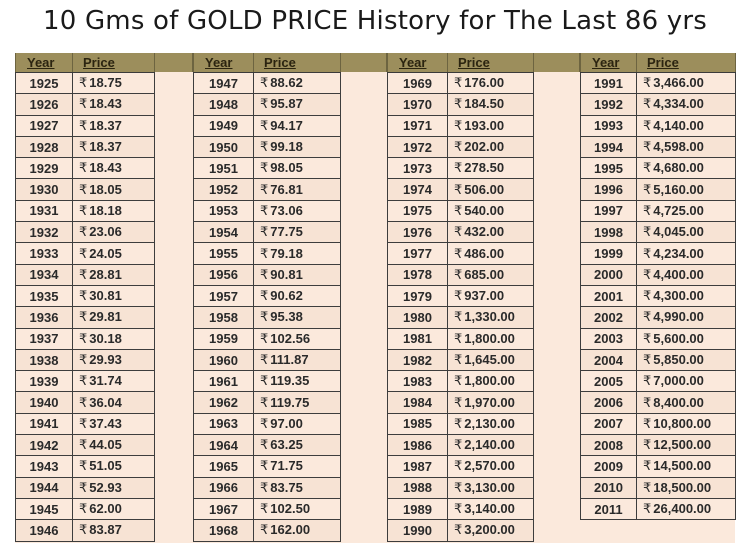 This screenshot has width=750, height=555. Describe the element at coordinates (105, 210) in the screenshot. I see `price-value: 18.18` at that location.